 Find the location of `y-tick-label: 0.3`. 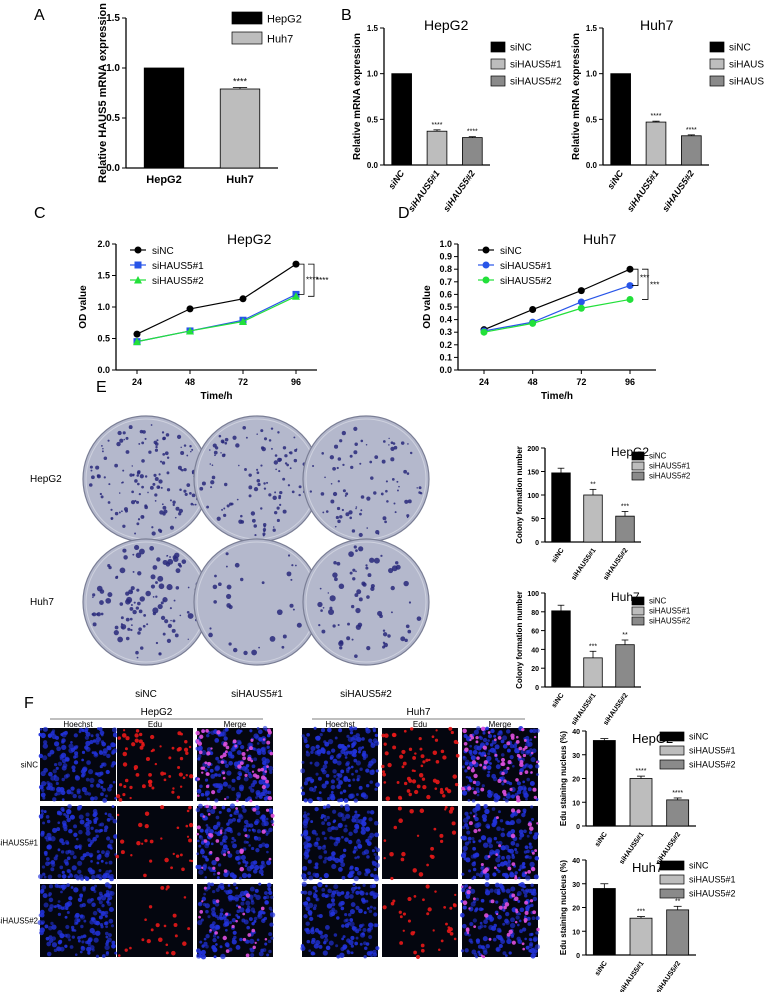

y-tick-label: 0.3 is located at coordinates (445, 332).